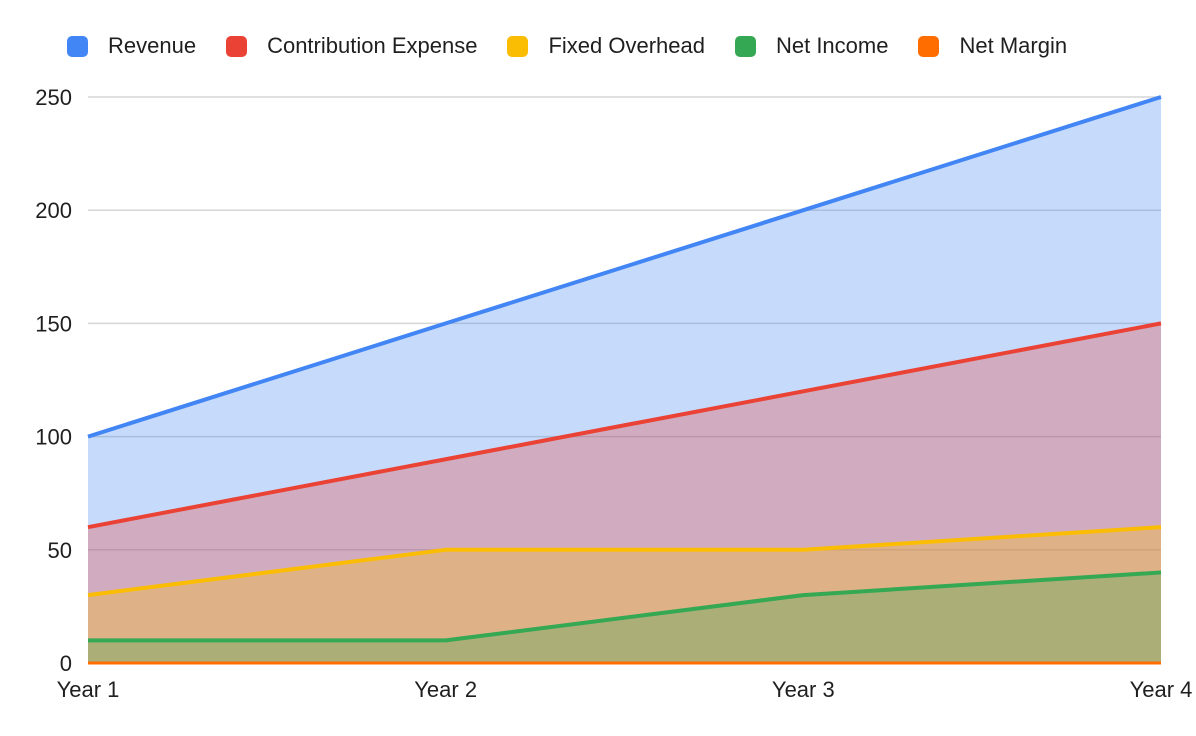 The width and height of the screenshot is (1196, 736). What do you see at coordinates (237, 46) in the screenshot?
I see `legend-swatch-contribution-expense` at bounding box center [237, 46].